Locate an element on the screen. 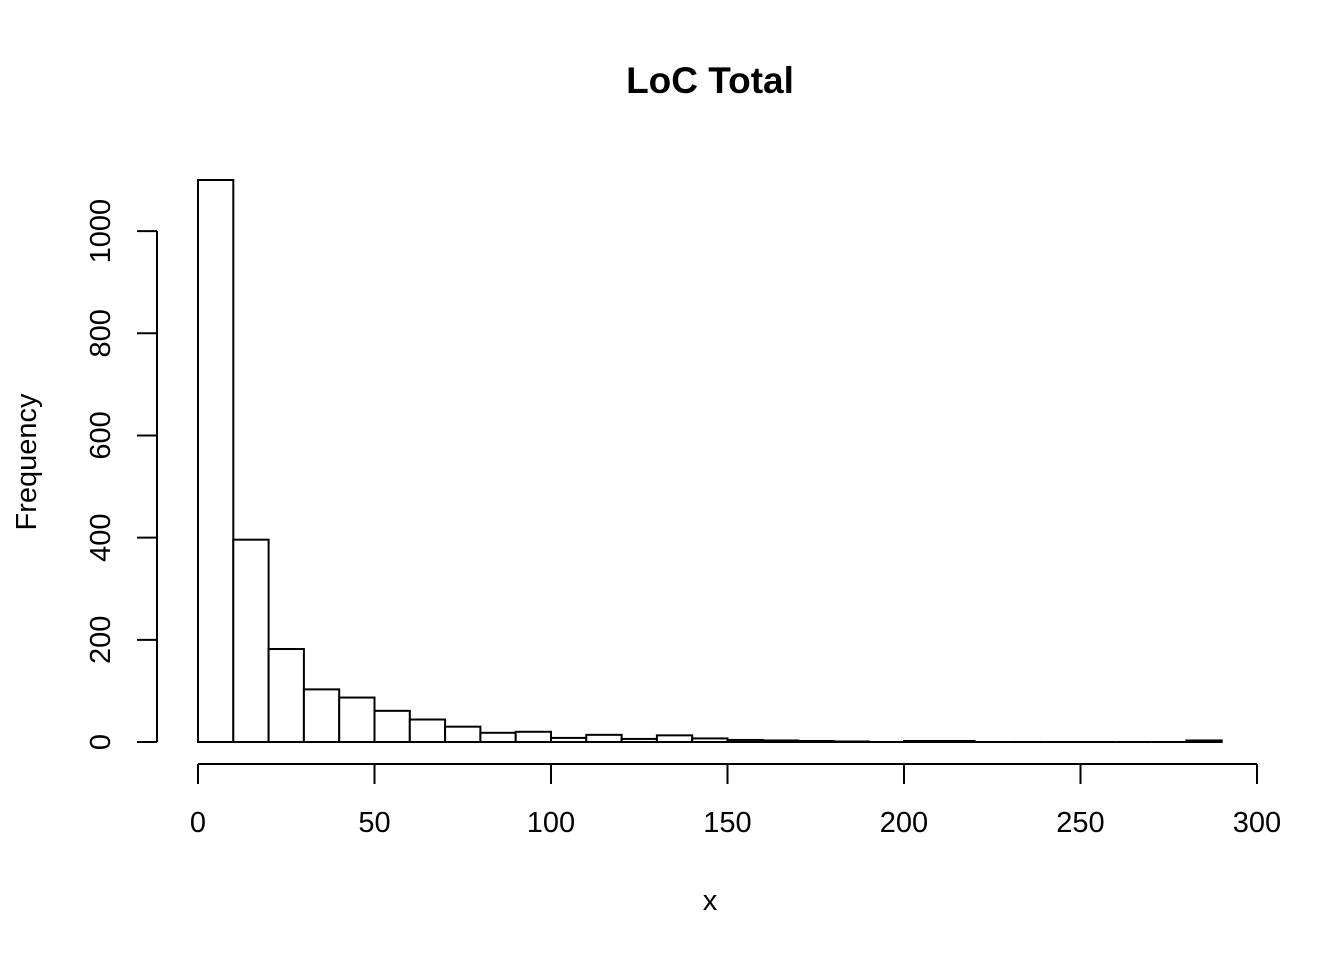  x-tick-label: 0 is located at coordinates (198, 823).